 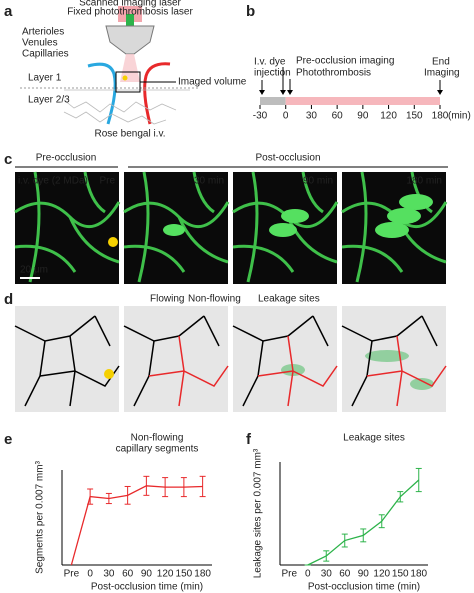 What do you see at coordinates (40, 43) in the screenshot?
I see `vessel-label: Venules` at bounding box center [40, 43].